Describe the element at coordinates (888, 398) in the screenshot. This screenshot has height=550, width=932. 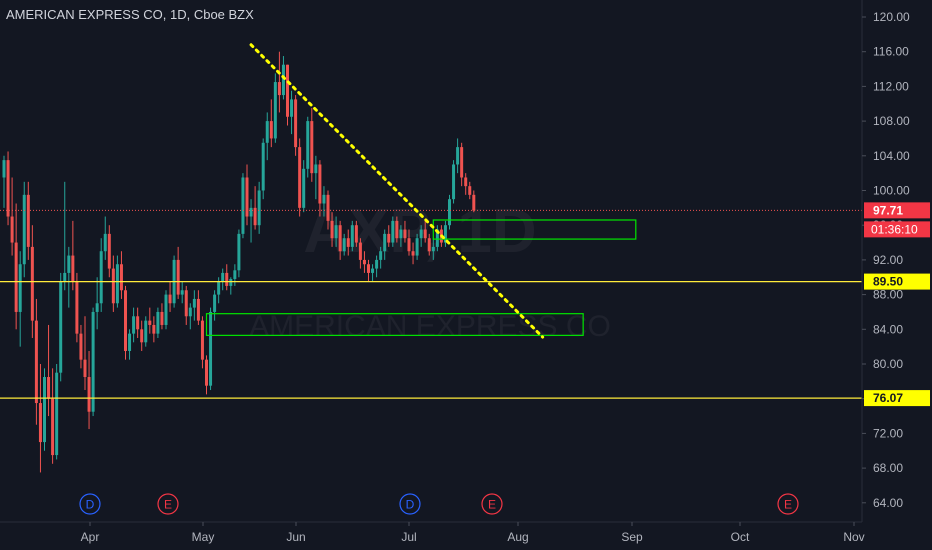
I see `support-price-label: 76.07` at that location.